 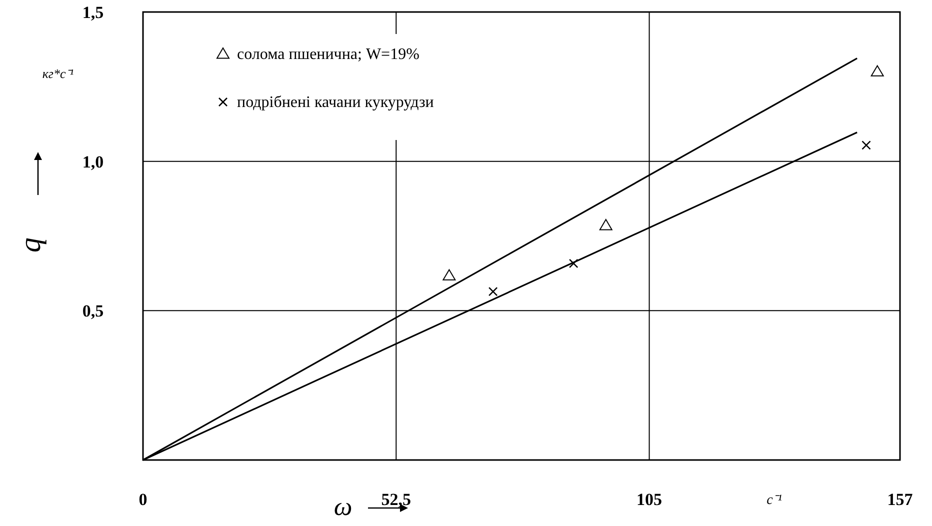 I want to click on y-tick-label: 0,5, so click(x=93, y=311).